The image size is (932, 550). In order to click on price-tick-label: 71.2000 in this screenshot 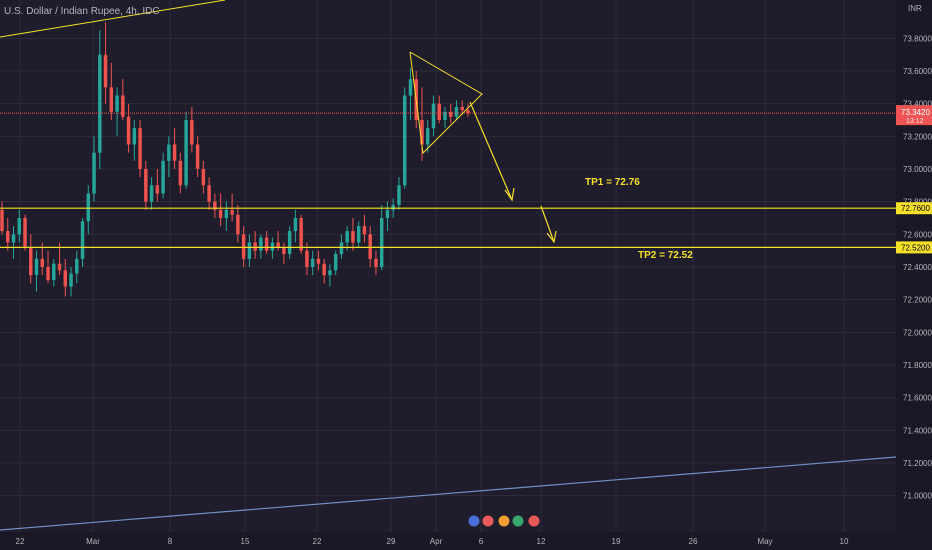, I will do `click(917, 463)`.